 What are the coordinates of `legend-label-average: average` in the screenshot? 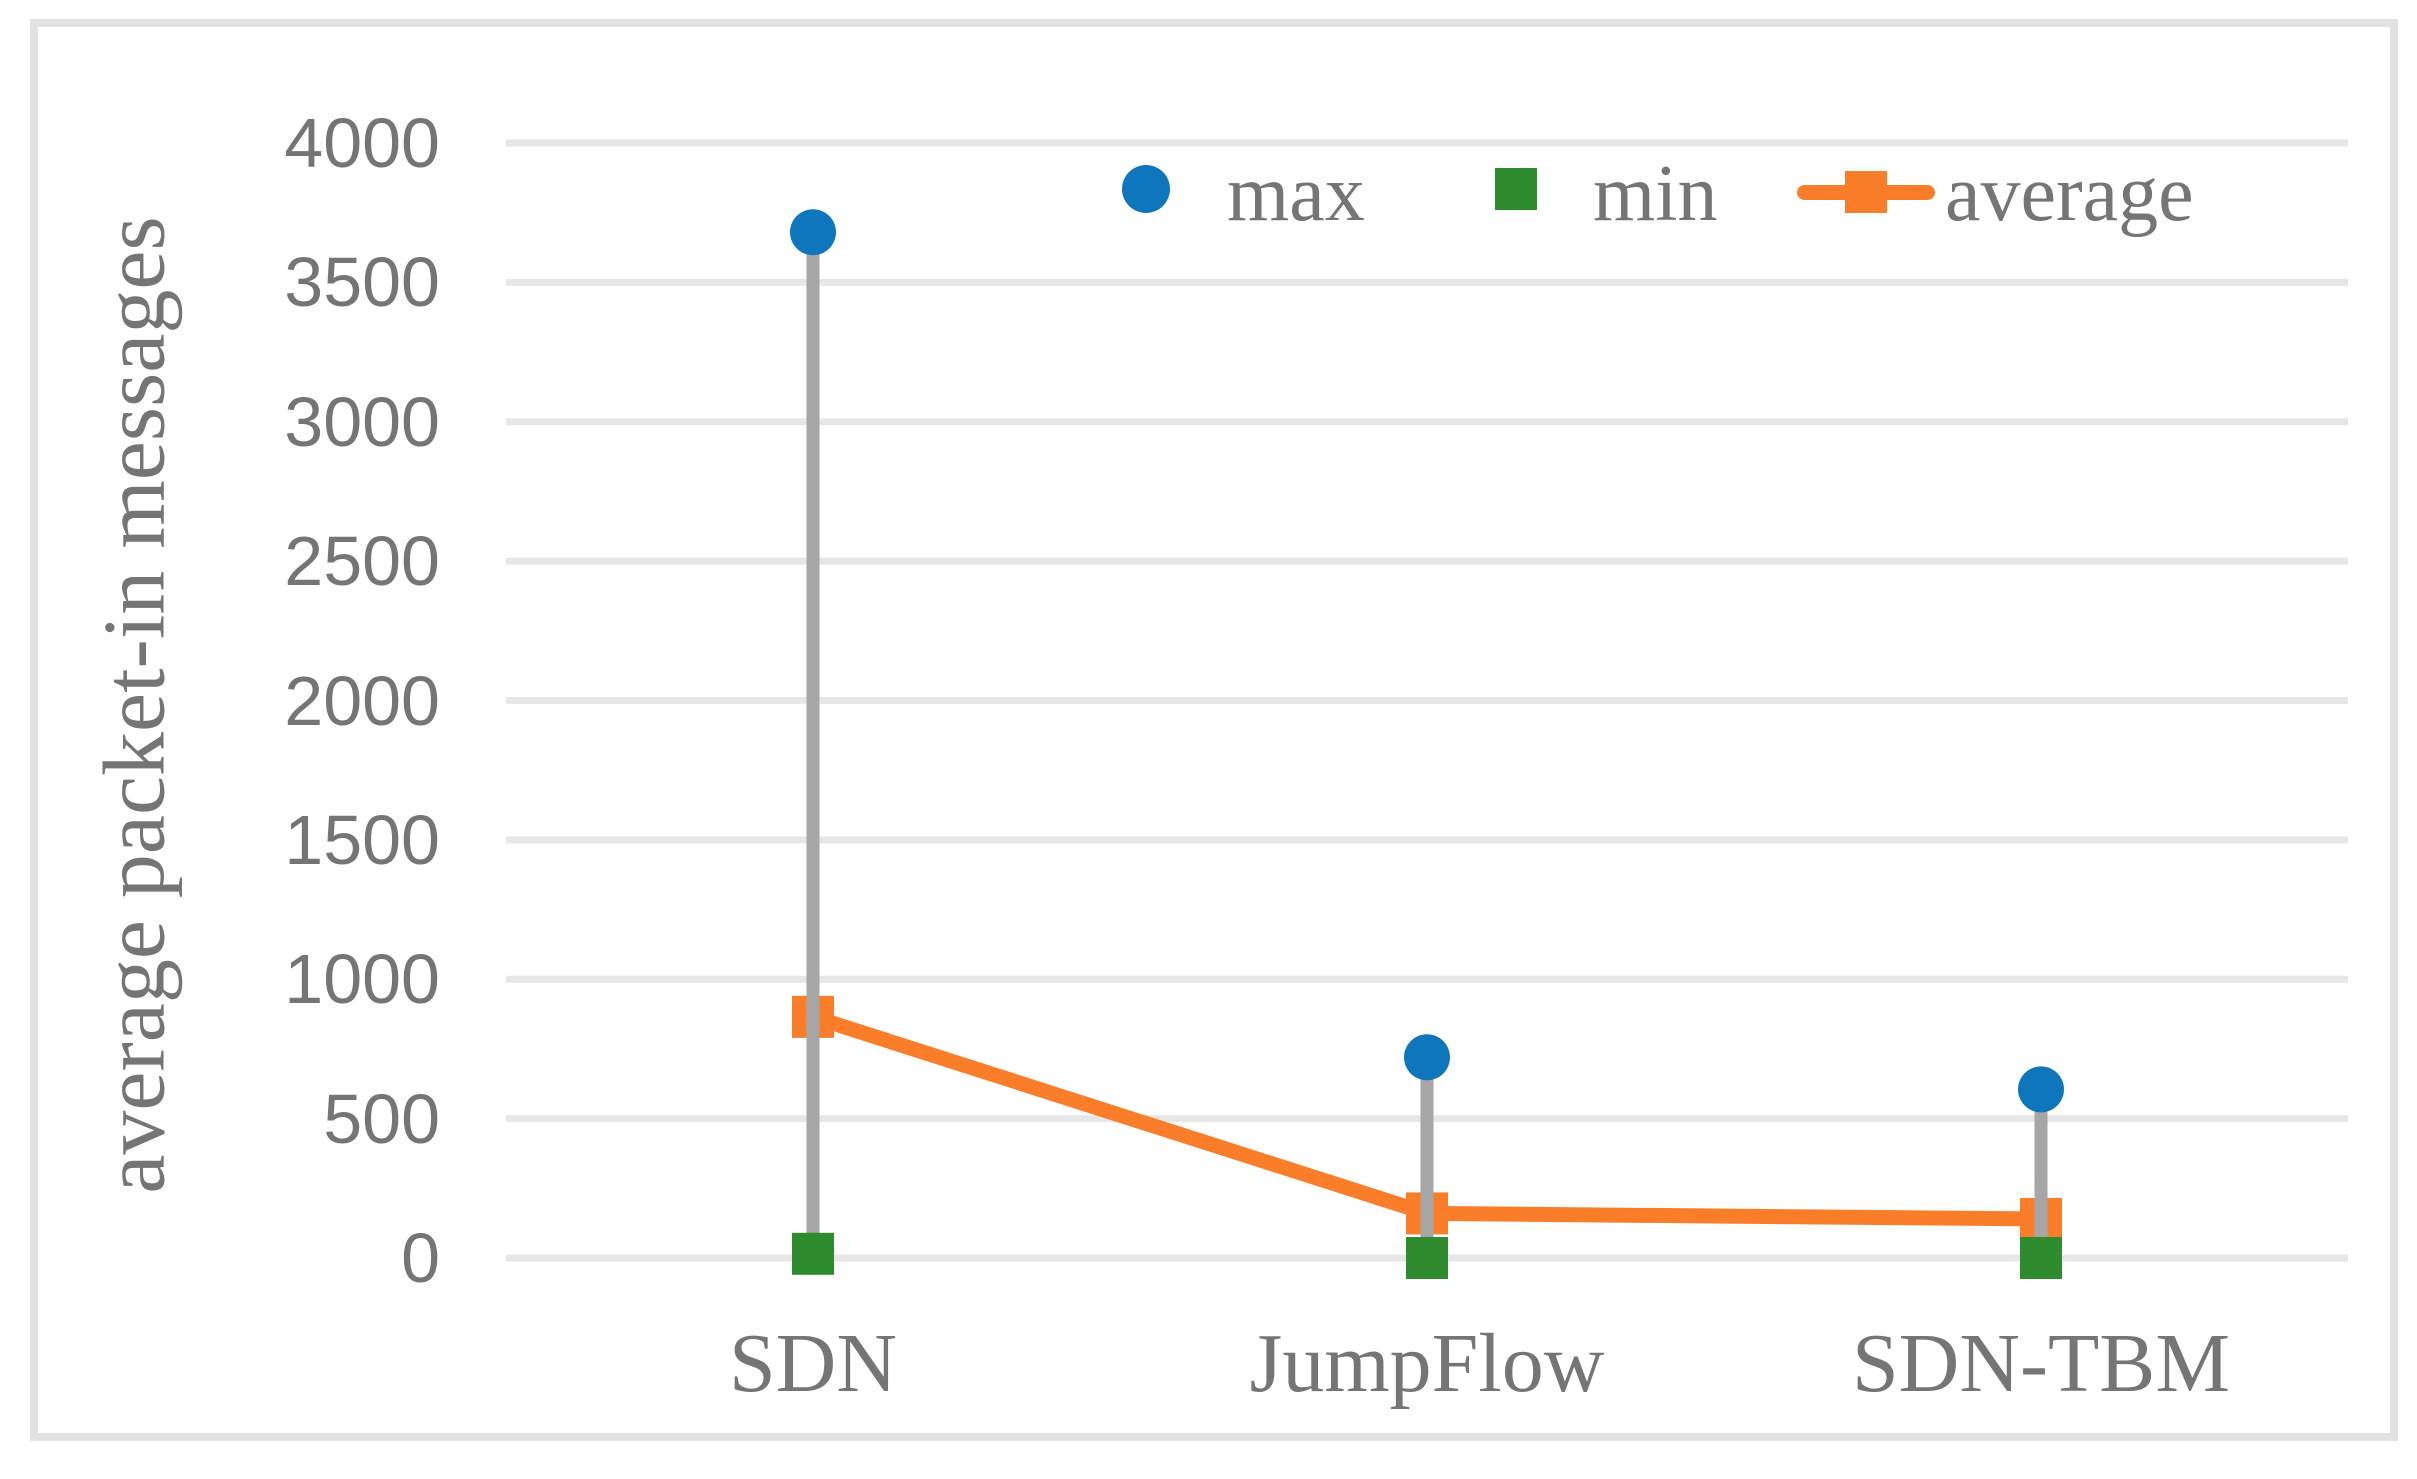 It's located at (2069, 194).